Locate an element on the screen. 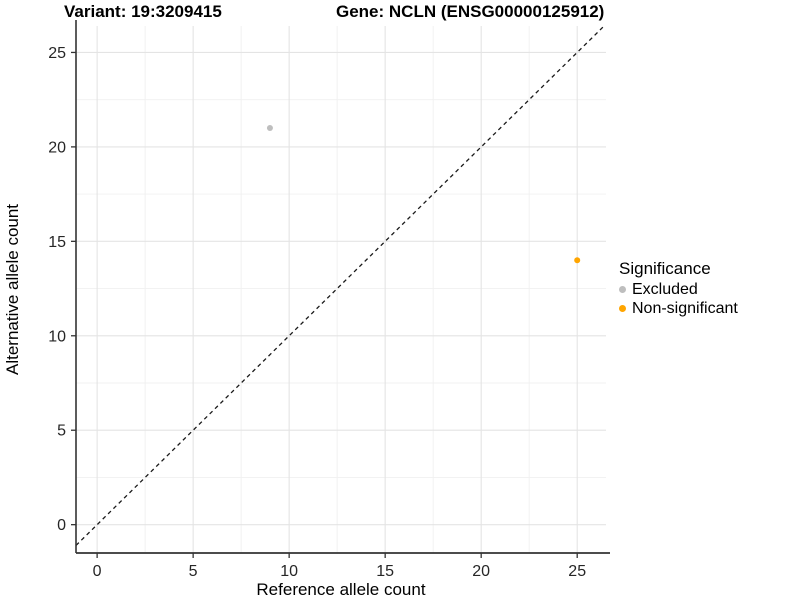 The image size is (800, 600). y-tick-label: 15 is located at coordinates (57, 242).